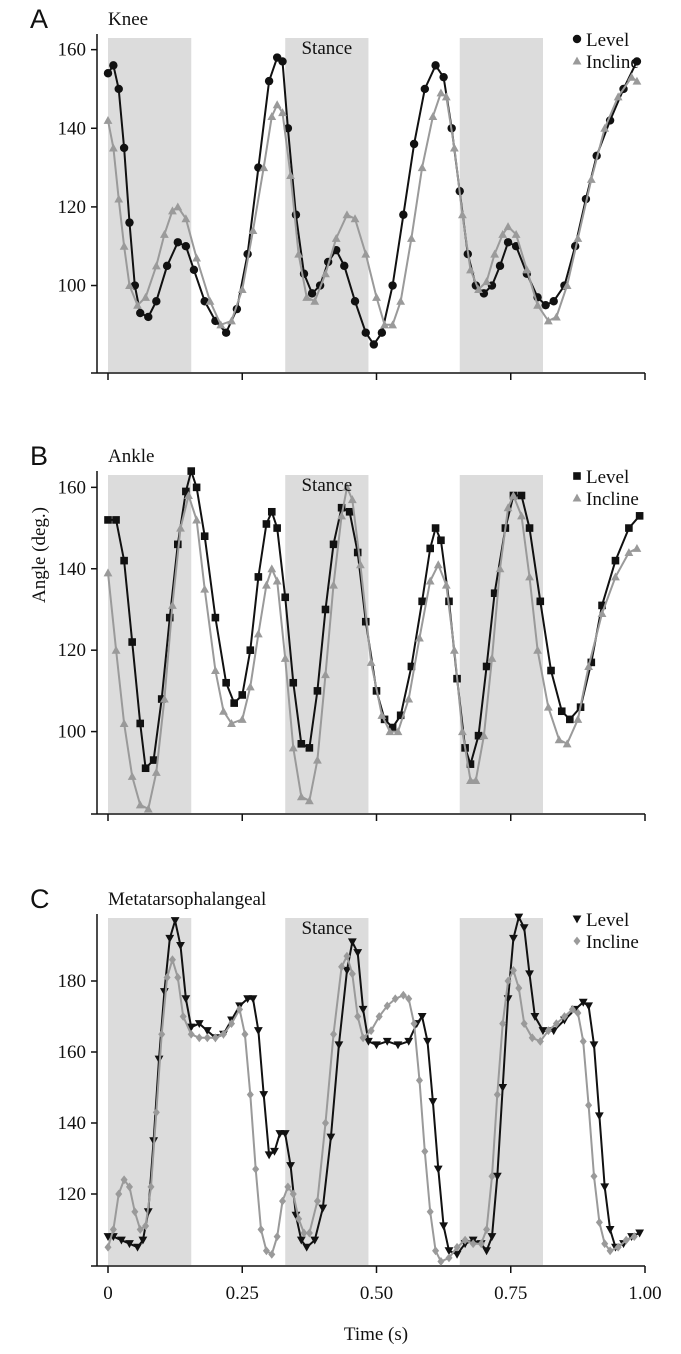  Describe the element at coordinates (39, 555) in the screenshot. I see `y-axis-title: Angle (deg.)` at that location.